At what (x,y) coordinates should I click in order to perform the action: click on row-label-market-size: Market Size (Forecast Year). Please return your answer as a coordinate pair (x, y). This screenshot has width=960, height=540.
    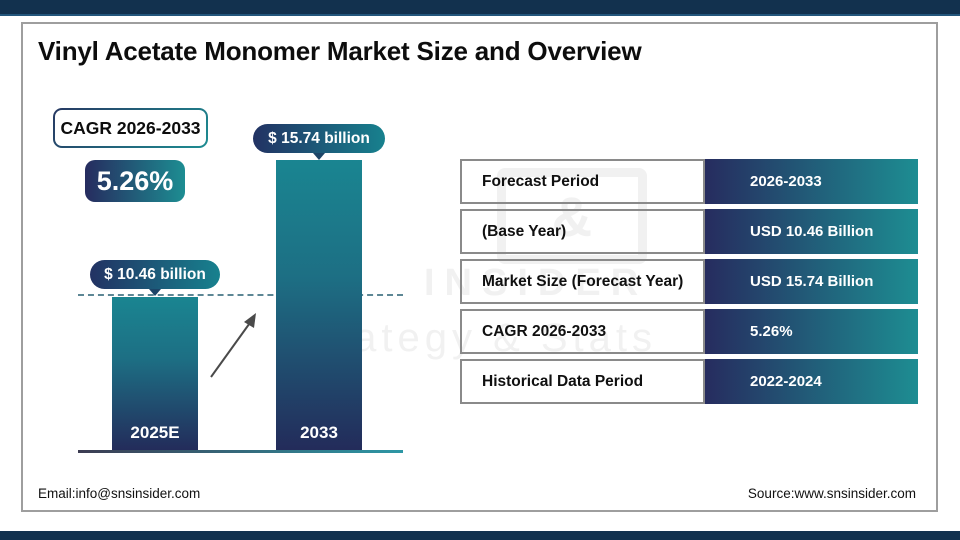
    Looking at the image, I should click on (582, 281).